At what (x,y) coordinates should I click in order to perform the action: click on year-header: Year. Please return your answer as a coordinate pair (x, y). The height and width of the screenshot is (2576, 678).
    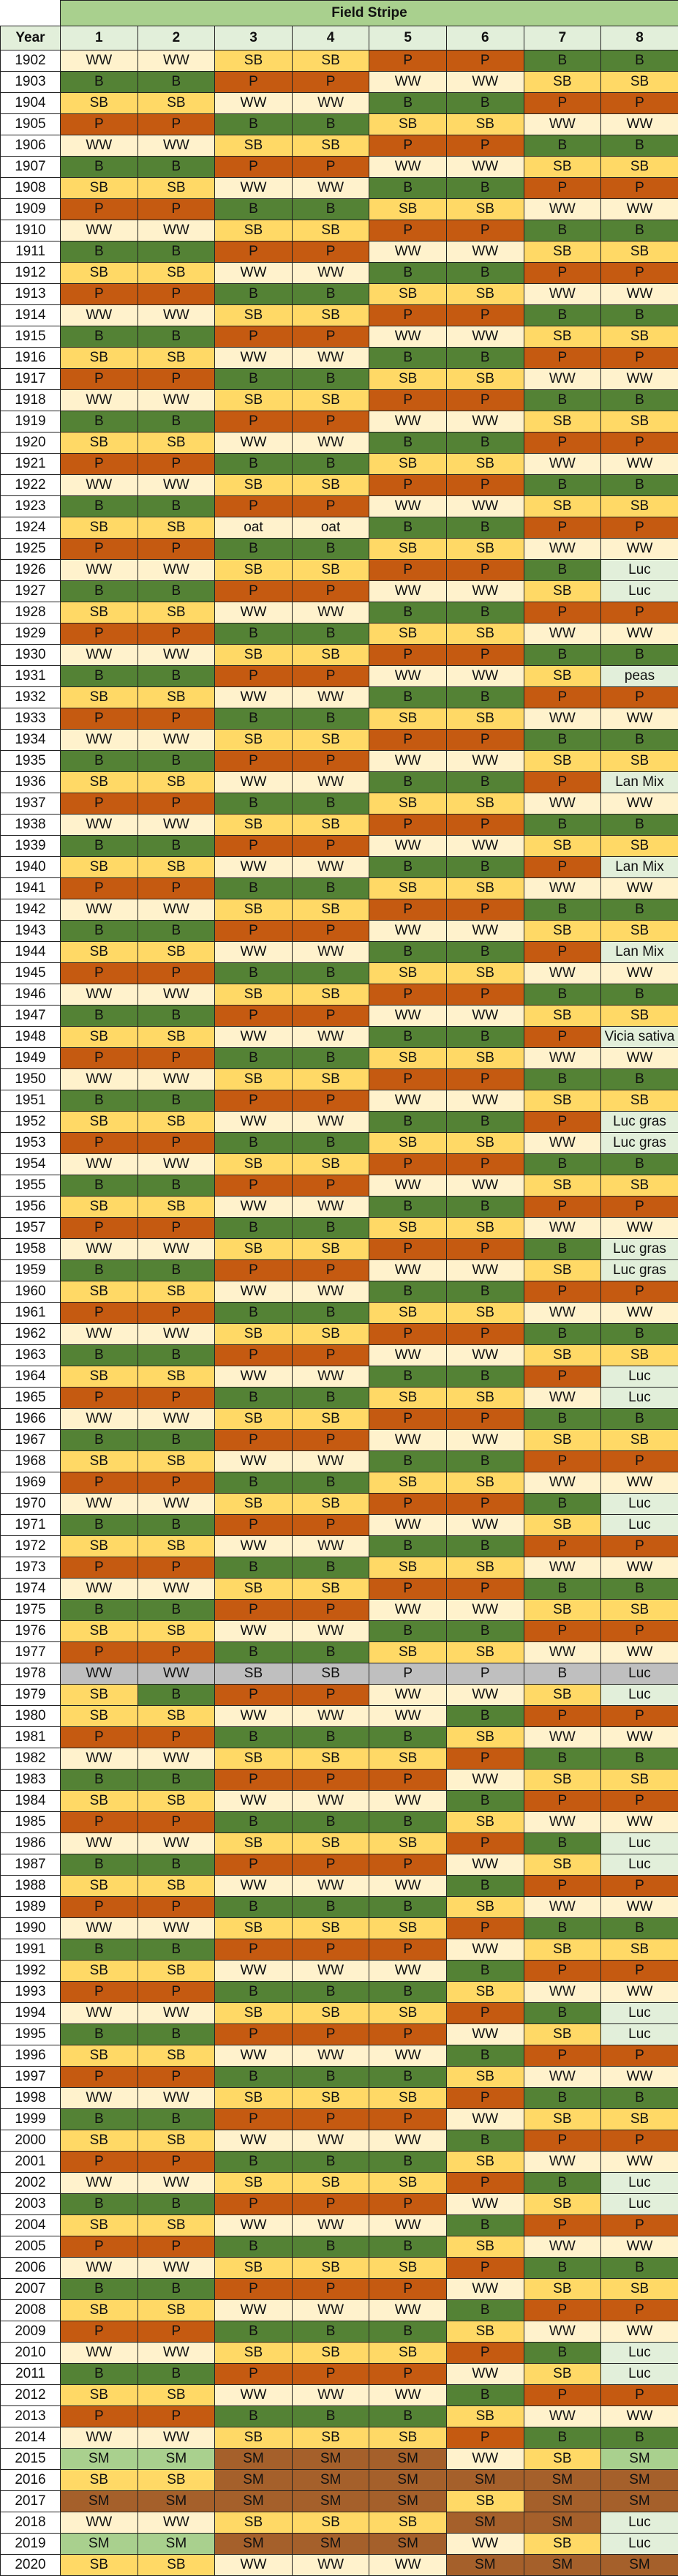
    Looking at the image, I should click on (31, 38).